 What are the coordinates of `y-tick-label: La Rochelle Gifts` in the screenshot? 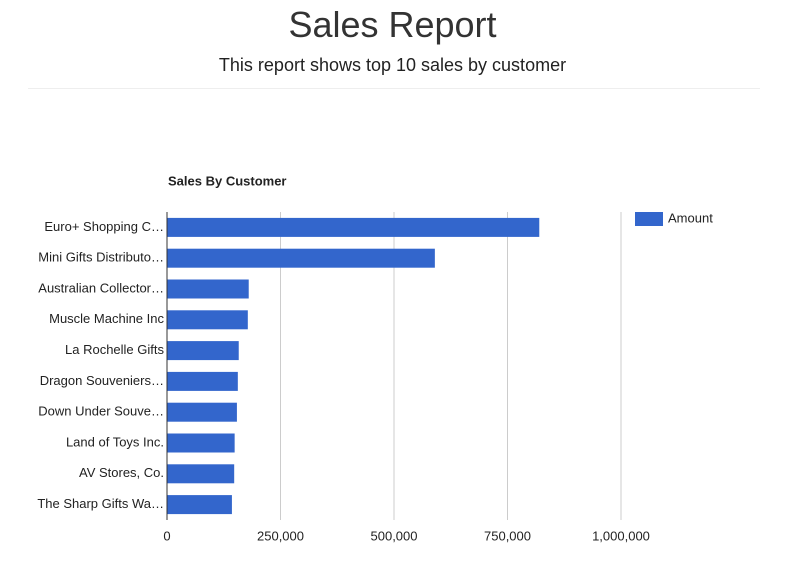 It's located at (114, 349).